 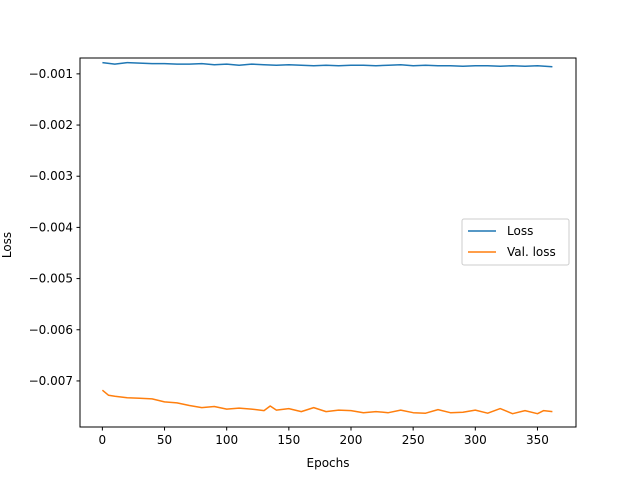 I want to click on x-tick-label: 350, so click(x=537, y=440).